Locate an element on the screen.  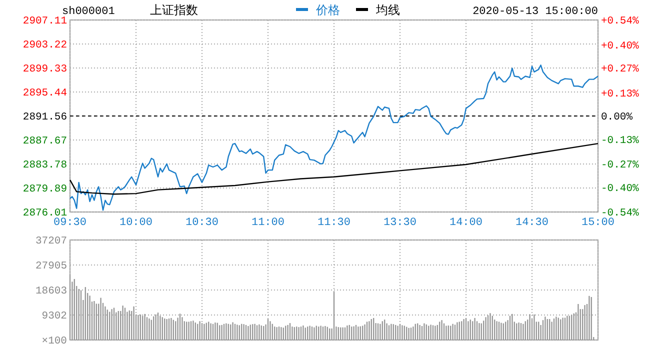
x-tick-label: 14:00 is located at coordinates (466, 223).